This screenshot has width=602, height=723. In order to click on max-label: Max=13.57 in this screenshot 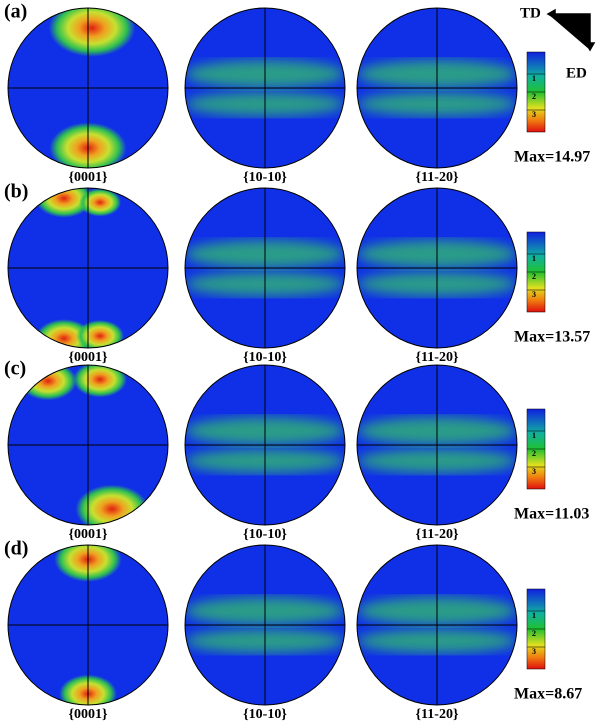, I will do `click(552, 337)`.